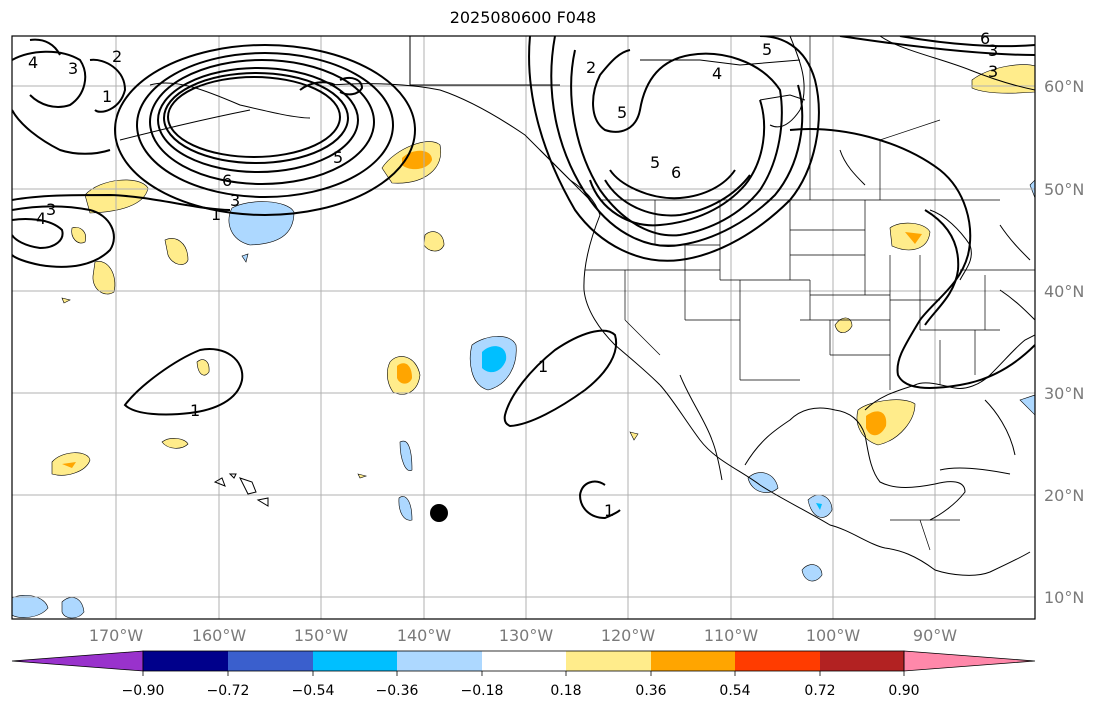 The width and height of the screenshot is (1105, 712). I want to click on colorbar-tick-label: 0.90, so click(904, 691).